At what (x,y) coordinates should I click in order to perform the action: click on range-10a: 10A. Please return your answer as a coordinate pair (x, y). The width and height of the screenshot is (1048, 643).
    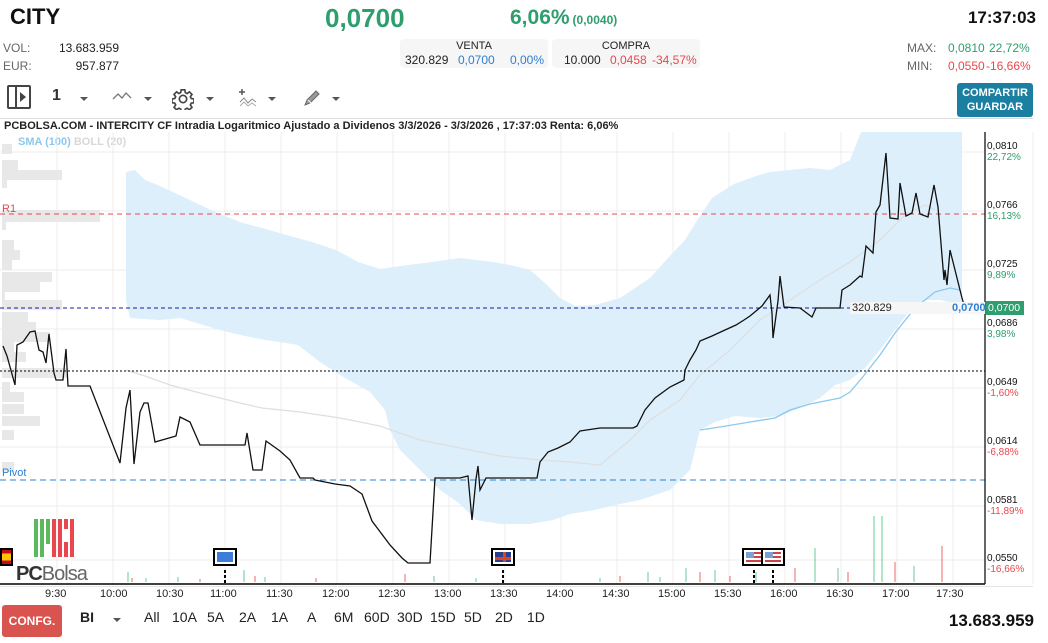
    Looking at the image, I should click on (184, 617).